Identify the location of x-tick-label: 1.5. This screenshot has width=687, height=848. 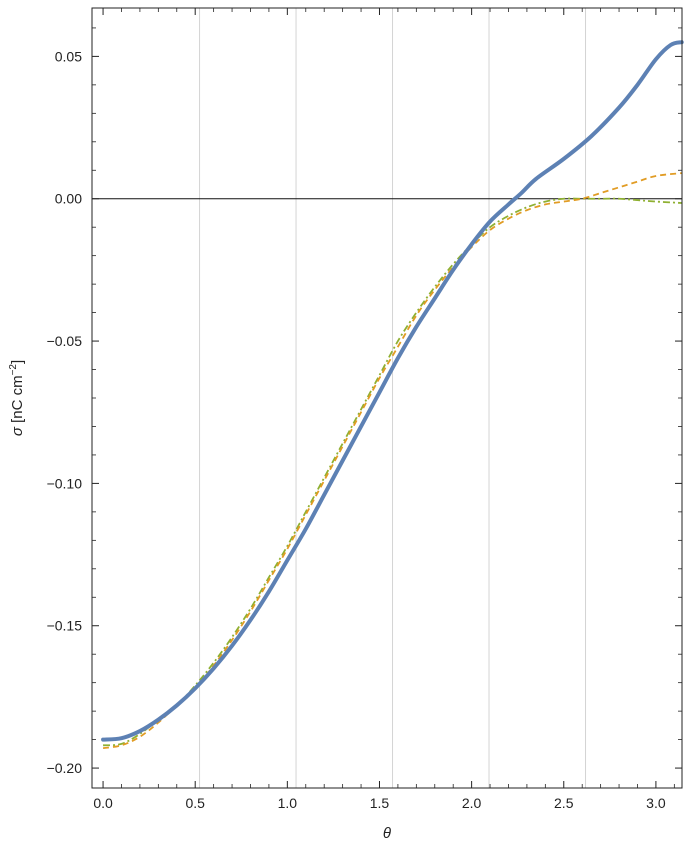
(380, 803).